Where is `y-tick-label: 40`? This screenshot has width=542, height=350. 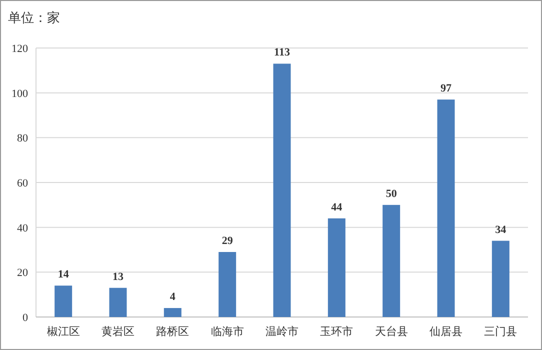 y-tick-label: 40 is located at coordinates (22, 228).